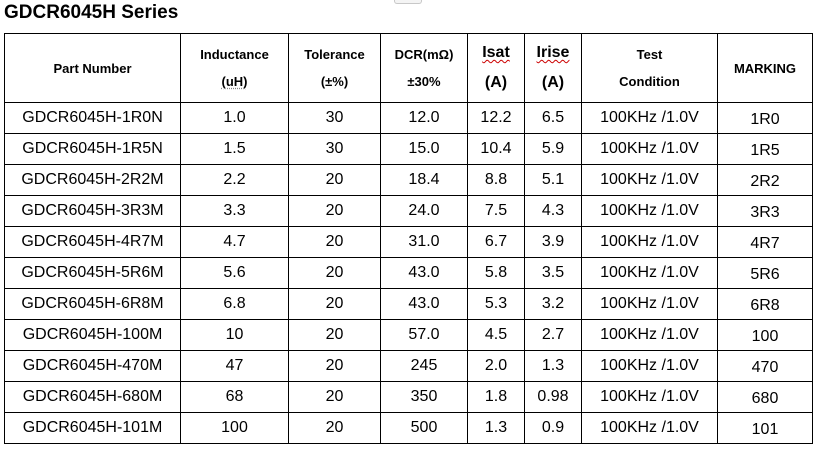 The image size is (817, 450). What do you see at coordinates (496, 397) in the screenshot?
I see `cell-isat: 1.8` at bounding box center [496, 397].